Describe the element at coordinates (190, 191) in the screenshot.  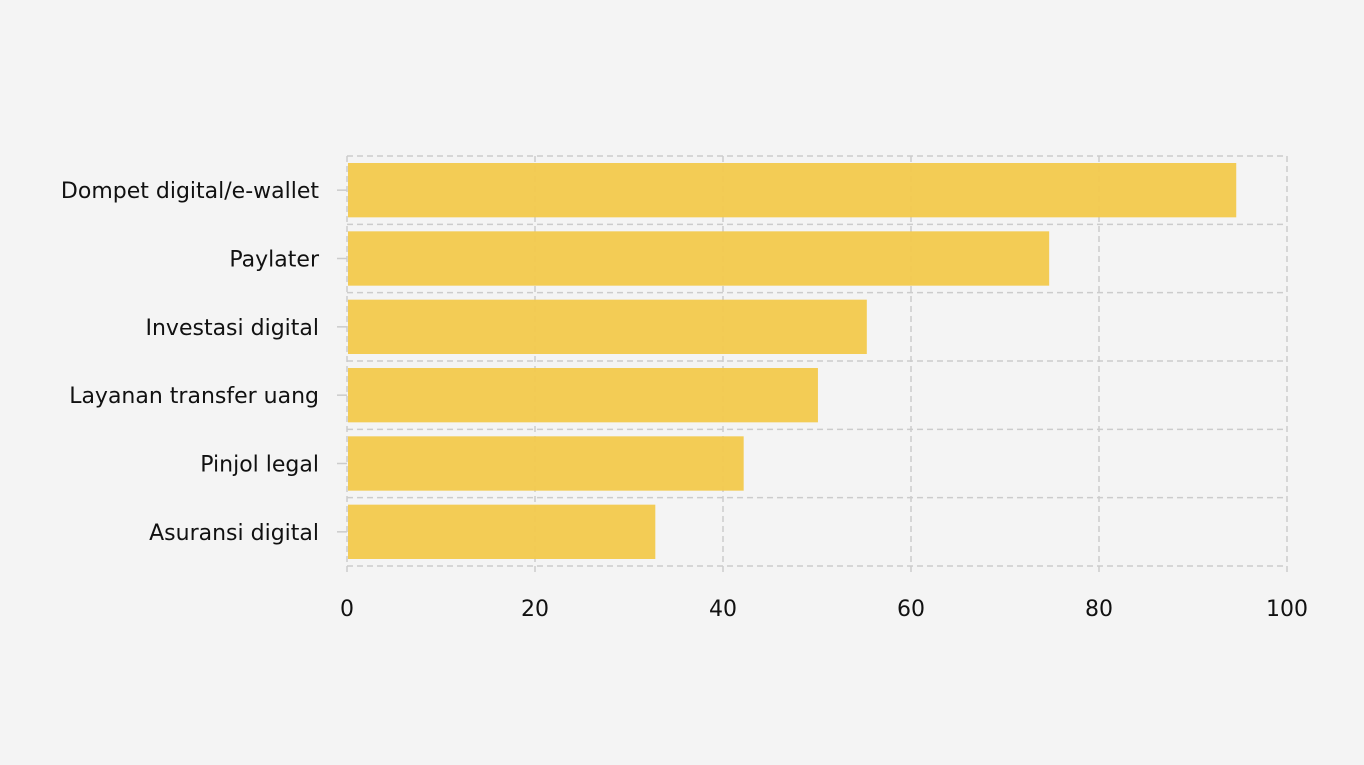
I see `category-label: Dompet digital/e-wallet` at that location.